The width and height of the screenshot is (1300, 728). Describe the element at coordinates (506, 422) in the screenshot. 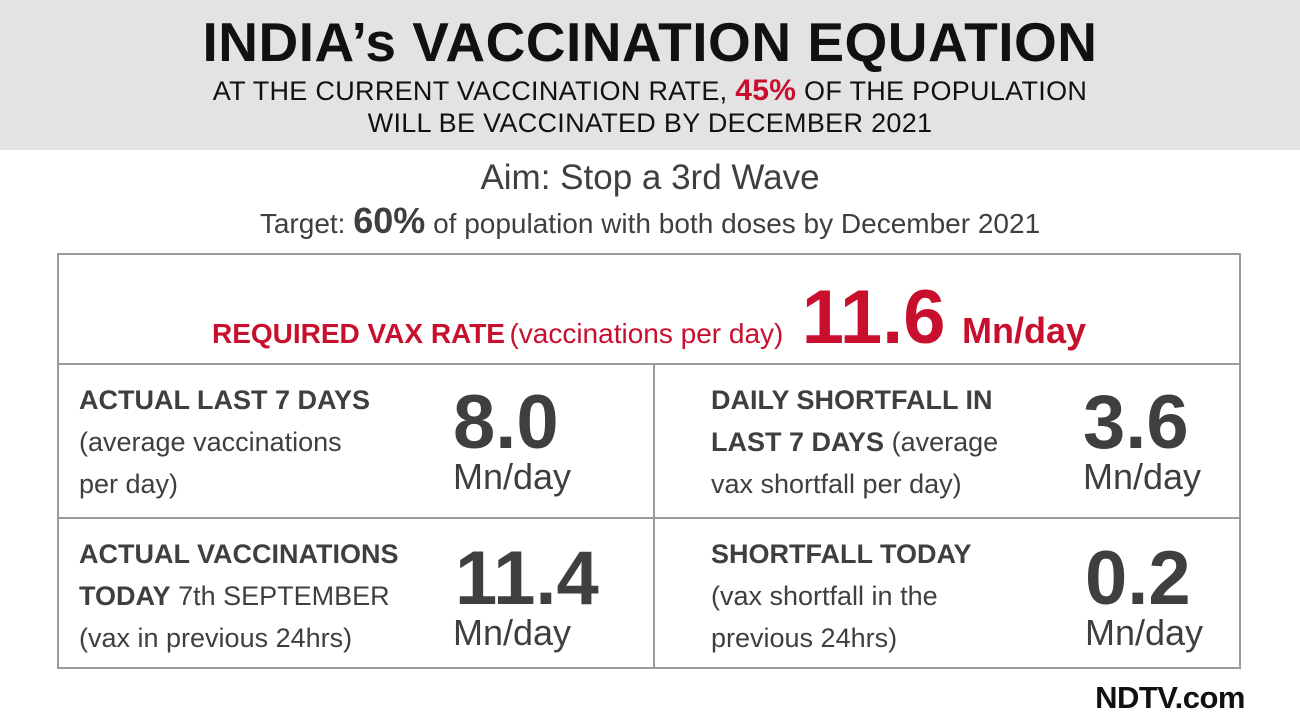

I see `cell-actual-7-value: 8.0` at that location.